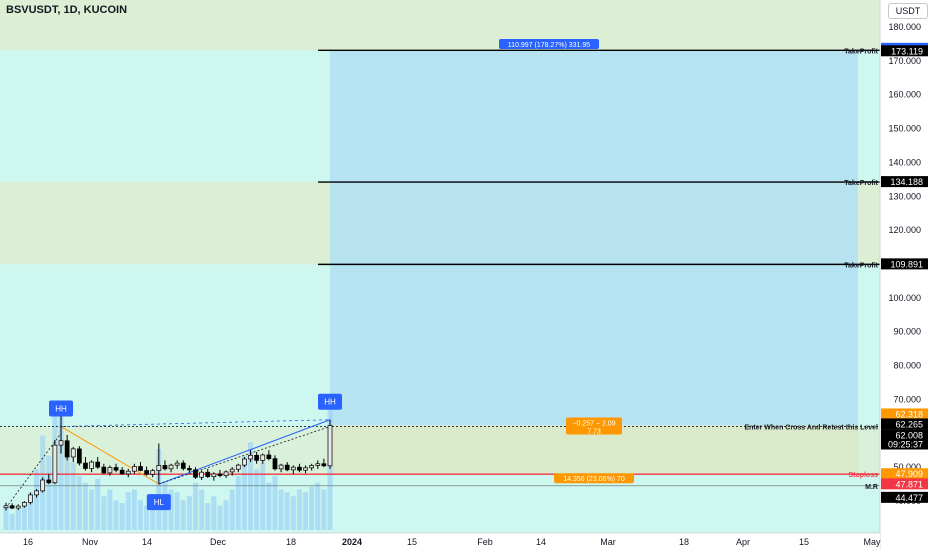 The image size is (932, 550). I want to click on target-badge, so click(549, 44).